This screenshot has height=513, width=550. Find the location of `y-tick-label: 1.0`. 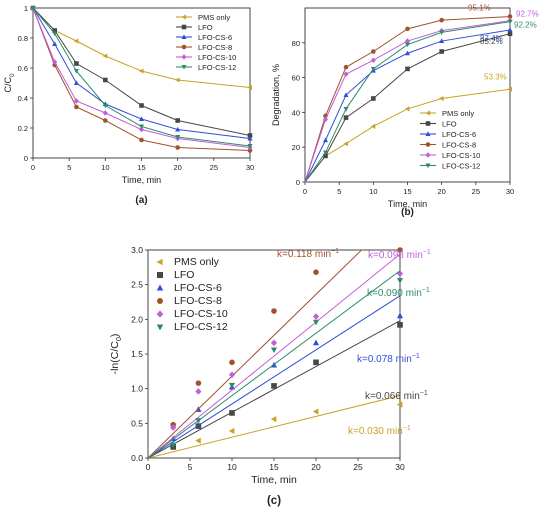

y-tick-label: 1.0 is located at coordinates (137, 389).